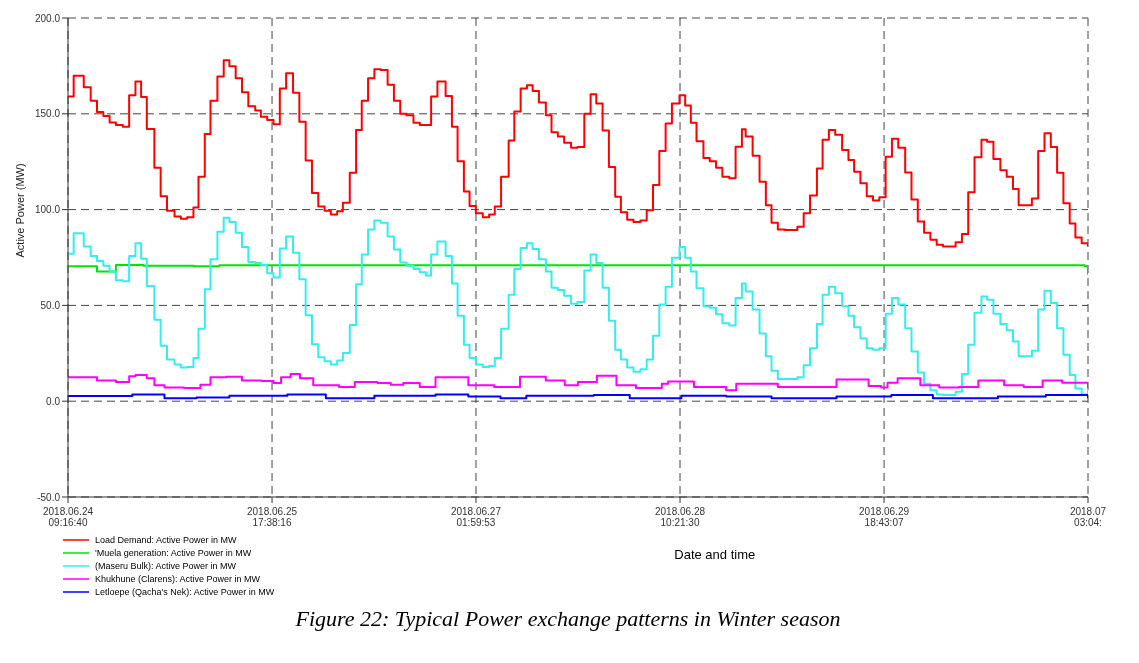  What do you see at coordinates (19, 210) in the screenshot?
I see `y-axis-title: Active Power (MW)` at bounding box center [19, 210].